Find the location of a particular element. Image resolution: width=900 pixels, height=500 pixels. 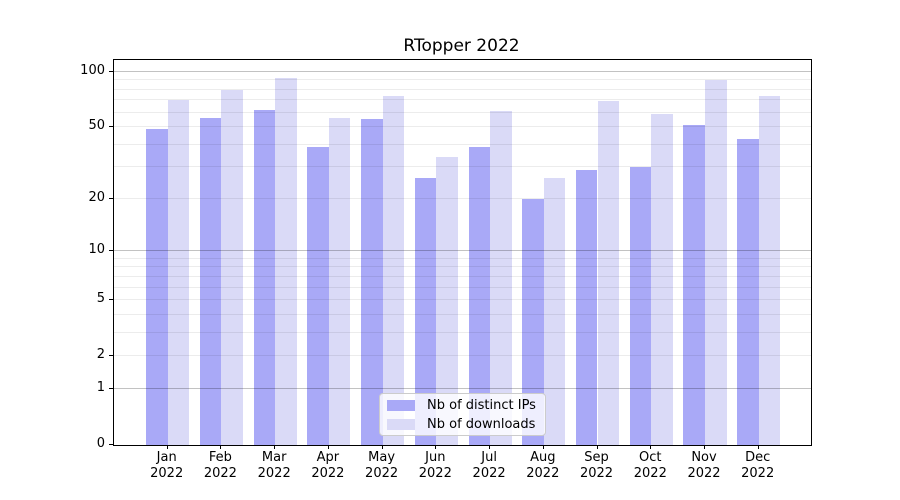

bar-ips-jan is located at coordinates (157, 286).